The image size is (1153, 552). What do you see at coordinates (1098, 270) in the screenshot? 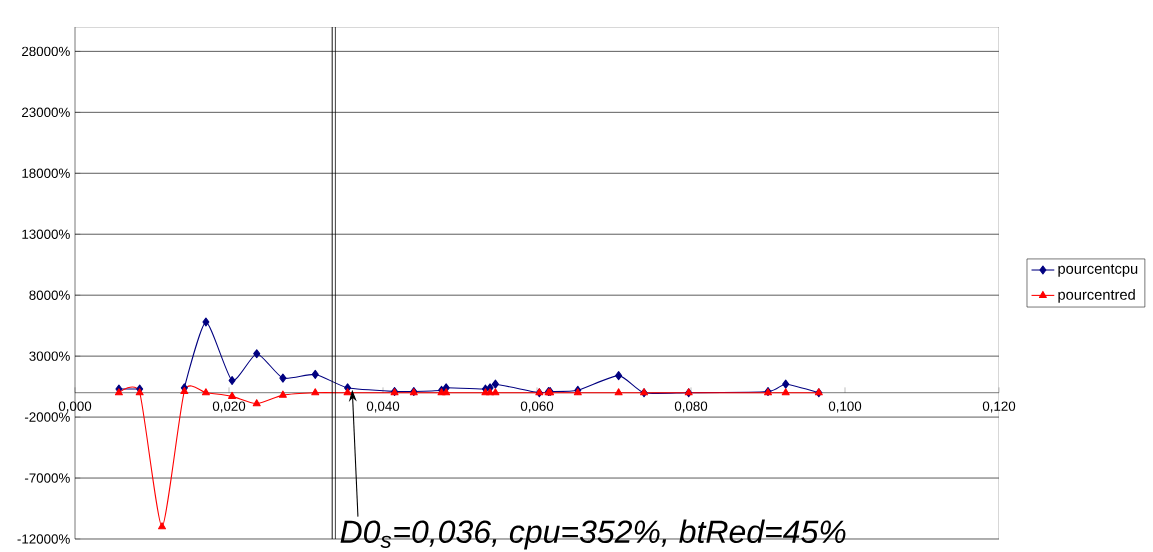
I see `legend-label: pourcentcpu` at bounding box center [1098, 270].